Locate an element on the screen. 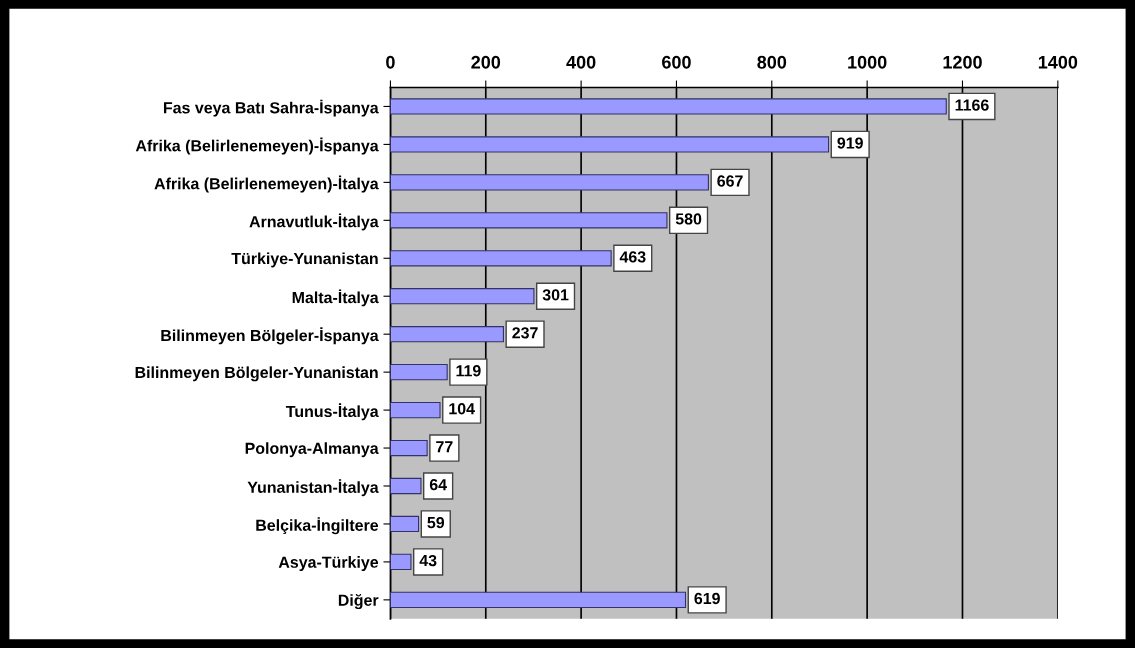 Image resolution: width=1135 pixels, height=648 pixels. data-label: 237 is located at coordinates (525, 333).